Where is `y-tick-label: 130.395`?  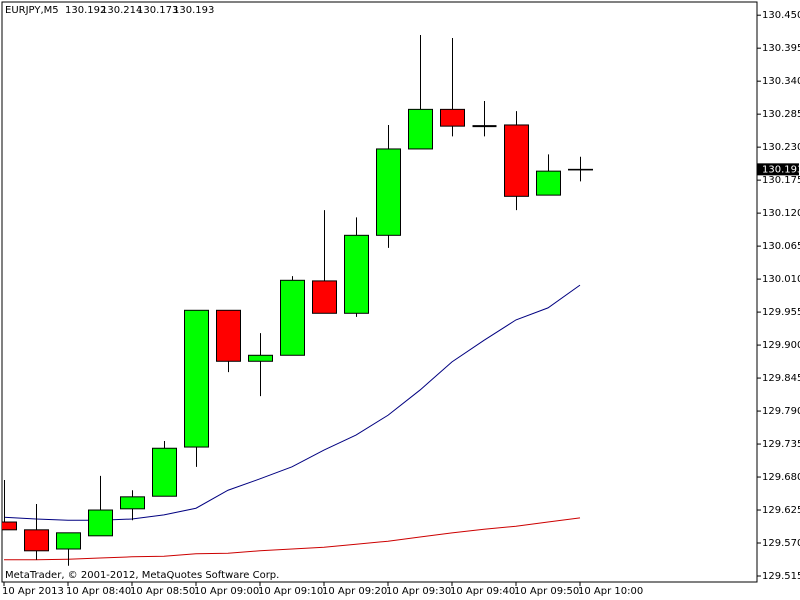
y-tick-label: 130.395 is located at coordinates (781, 48).